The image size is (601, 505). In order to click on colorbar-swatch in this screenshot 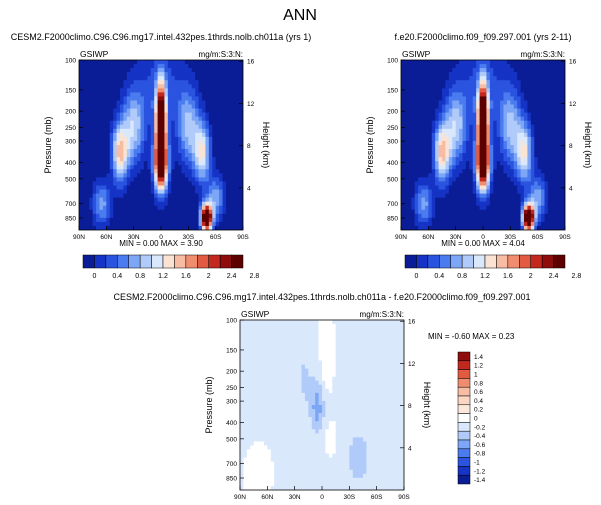, I will do `click(445, 261)`.